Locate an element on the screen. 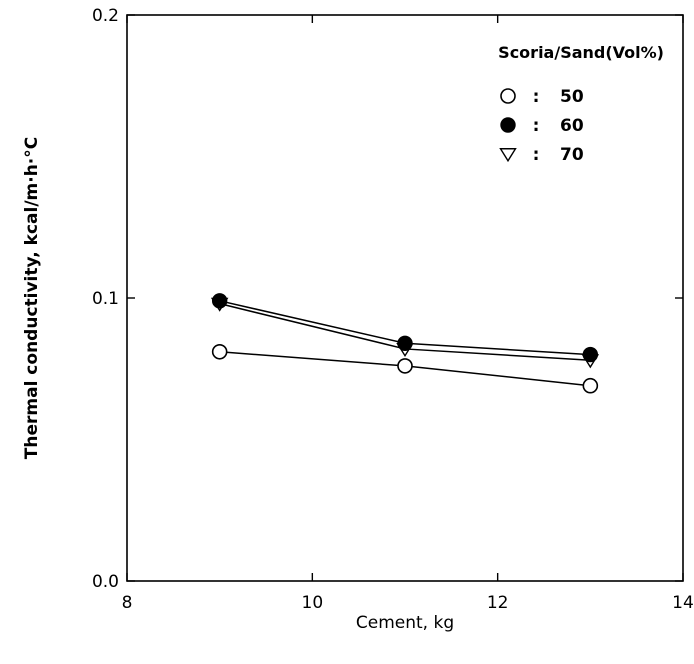 Image resolution: width=694 pixels, height=664 pixels. y-tick-label: 0.0 is located at coordinates (105, 582).